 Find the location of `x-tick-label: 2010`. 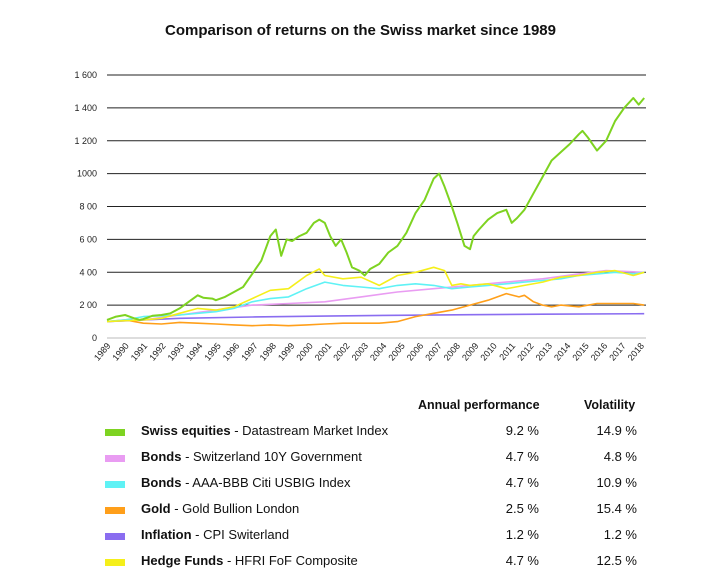

x-tick-label: 2010 is located at coordinates (488, 352).